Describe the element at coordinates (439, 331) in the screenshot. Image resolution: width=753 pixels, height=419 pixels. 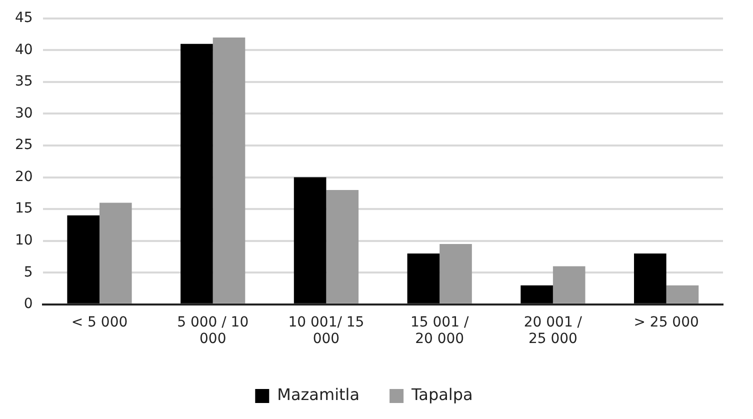
I see `x-tick-label: 15 001 / 20 000` at that location.